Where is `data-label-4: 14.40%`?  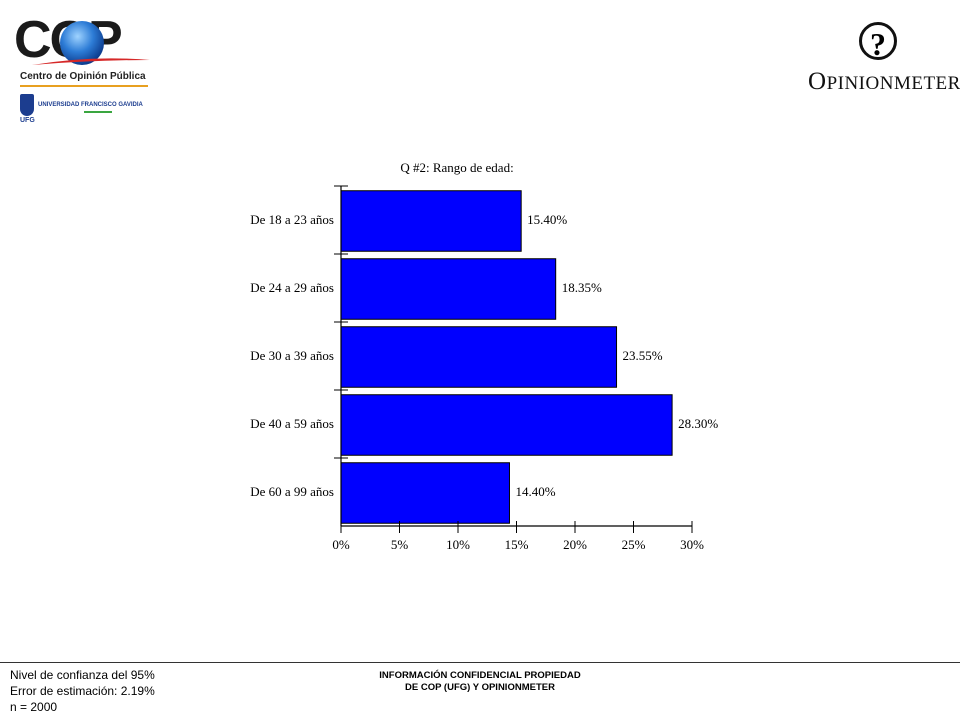
data-label-4: 14.40% is located at coordinates (535, 491).